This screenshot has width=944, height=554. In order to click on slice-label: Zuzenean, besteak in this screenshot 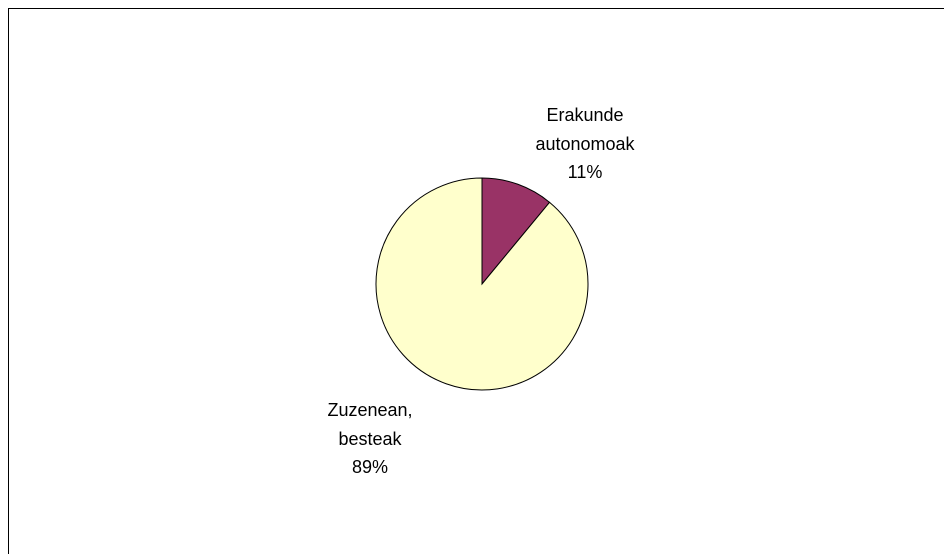, I will do `click(370, 424)`.